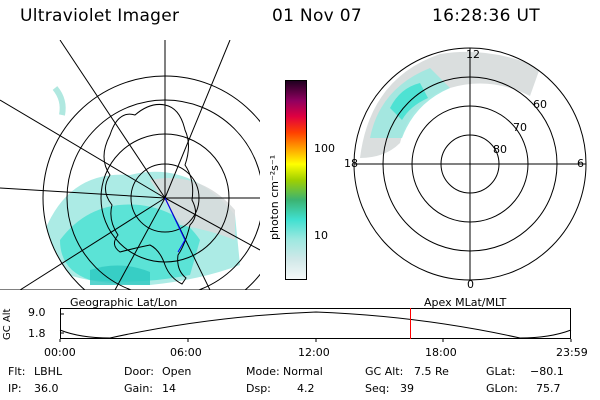  I want to click on time-tick-2359: 23:59, so click(572, 352).